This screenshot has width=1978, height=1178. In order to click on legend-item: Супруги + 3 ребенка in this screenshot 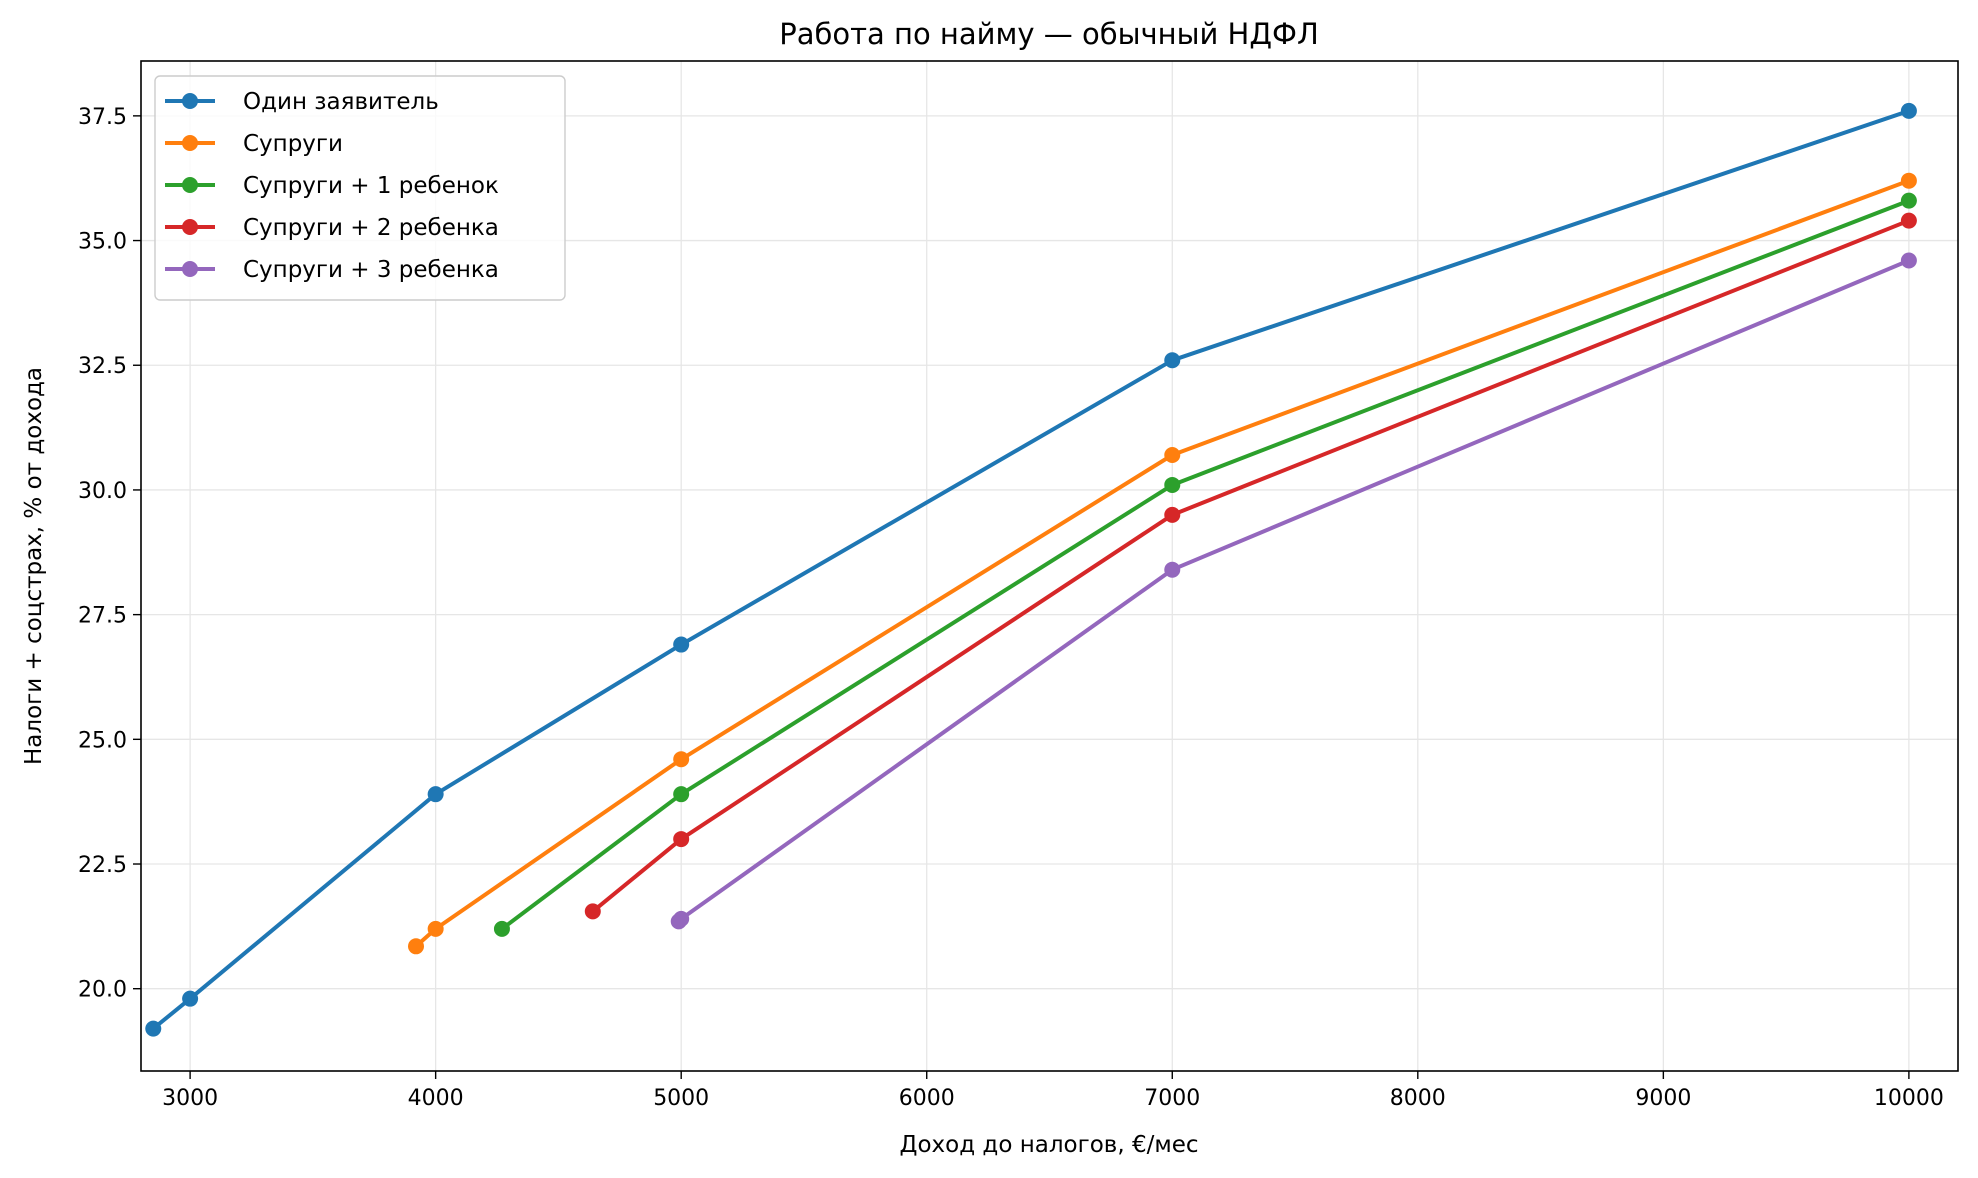, I will do `click(332, 270)`.